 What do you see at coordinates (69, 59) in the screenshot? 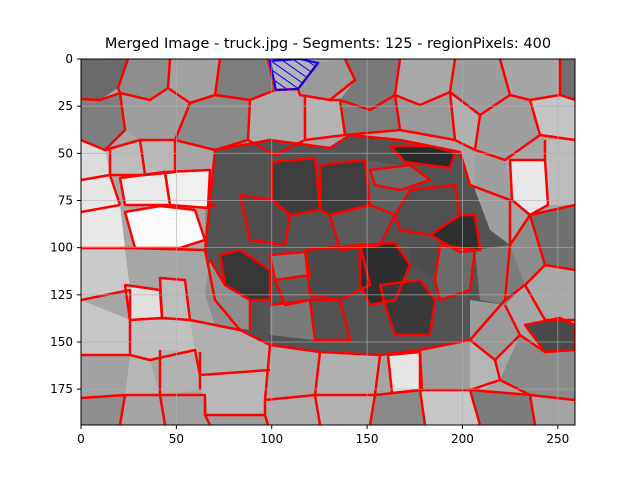
I see `y-tick-label: 0` at bounding box center [69, 59].